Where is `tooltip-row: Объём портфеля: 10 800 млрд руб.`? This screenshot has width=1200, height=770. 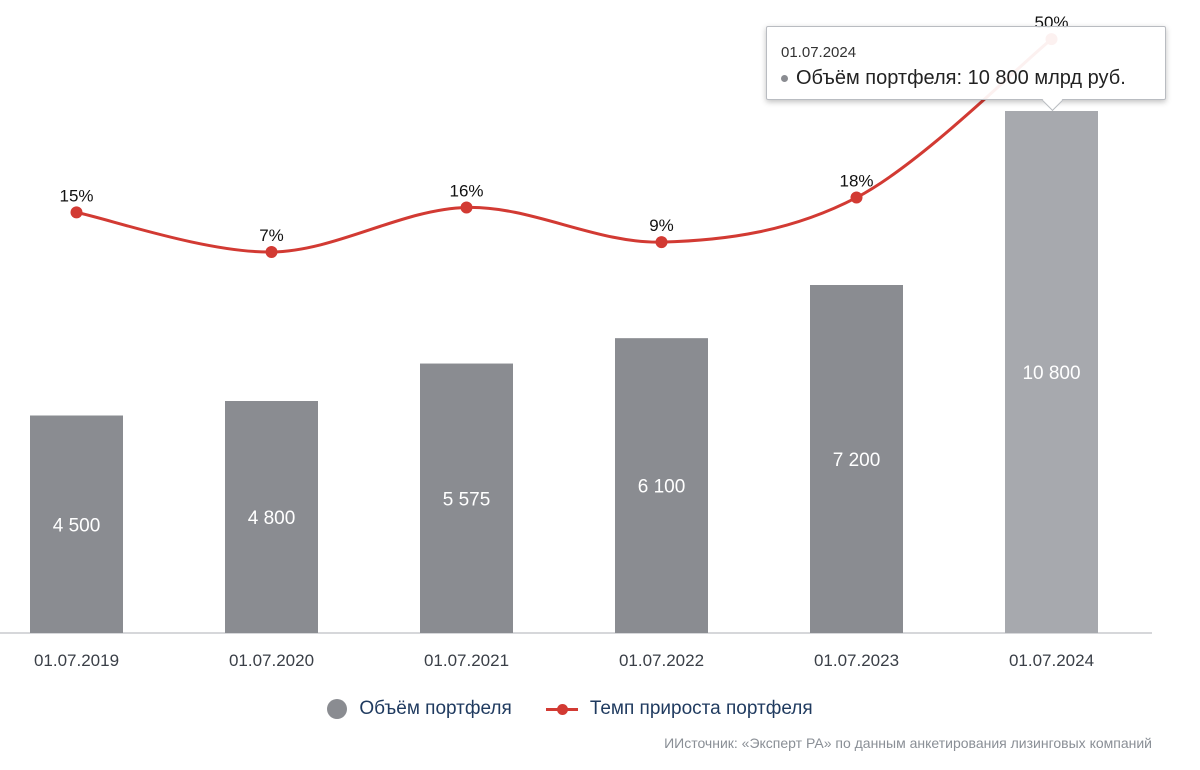
tooltip-row: Объём портфеля: 10 800 млрд руб. is located at coordinates (966, 78).